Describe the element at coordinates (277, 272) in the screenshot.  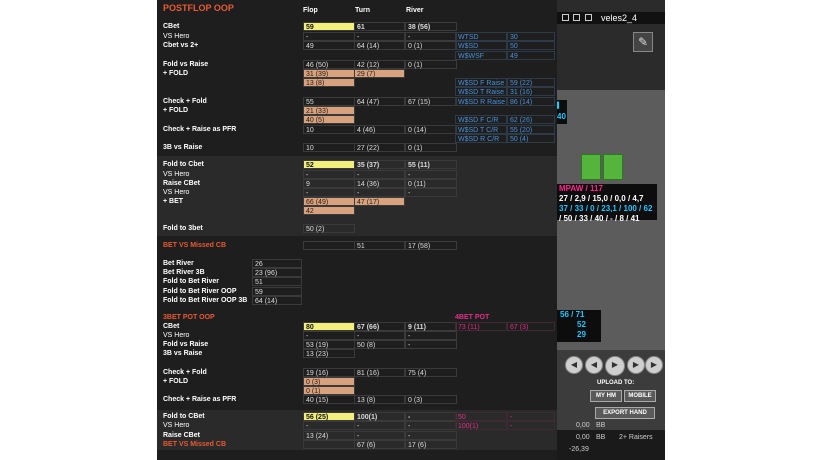
I see `river-stat-value: 23 (96)` at that location.